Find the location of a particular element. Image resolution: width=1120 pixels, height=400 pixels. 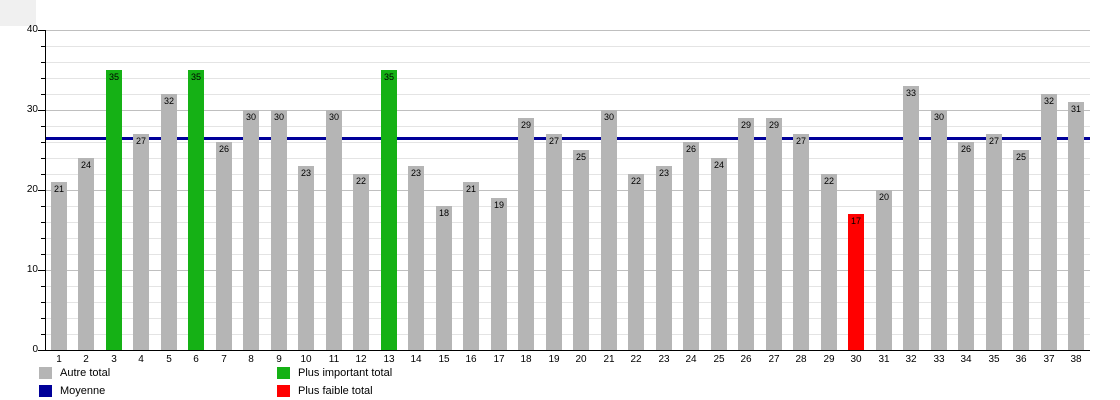

x-axis-label: 2 is located at coordinates (86, 359).